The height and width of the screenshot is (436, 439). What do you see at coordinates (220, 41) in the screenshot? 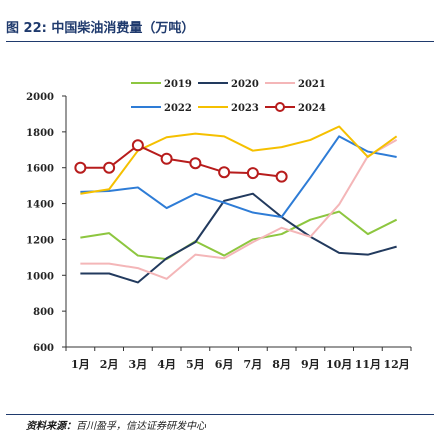
I see `title-divider` at bounding box center [220, 41].